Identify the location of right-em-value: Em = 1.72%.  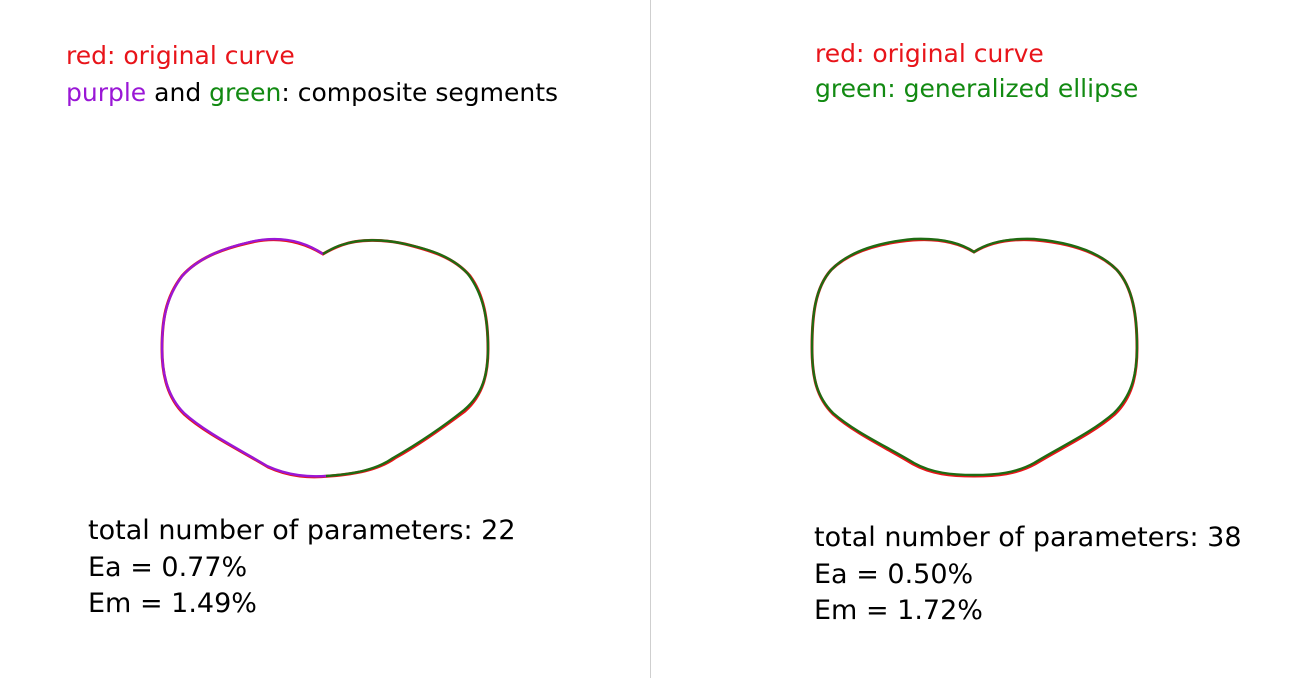
(898, 610).